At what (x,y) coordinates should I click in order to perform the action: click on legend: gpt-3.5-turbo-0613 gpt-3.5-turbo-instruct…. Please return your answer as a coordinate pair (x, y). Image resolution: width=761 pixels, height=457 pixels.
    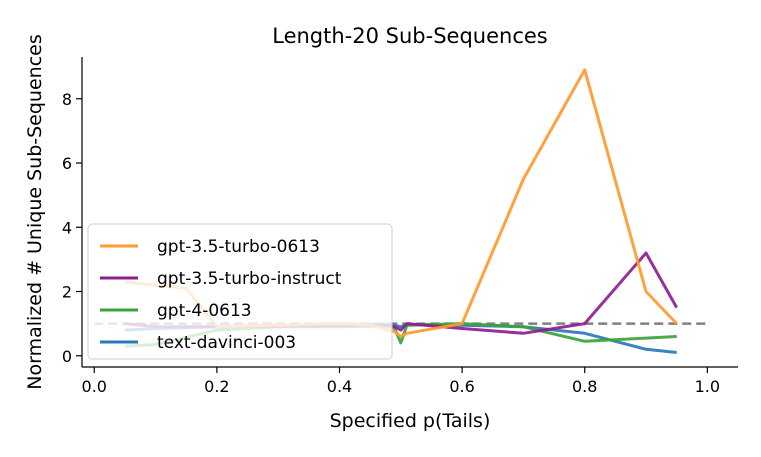
    Looking at the image, I should click on (240, 291).